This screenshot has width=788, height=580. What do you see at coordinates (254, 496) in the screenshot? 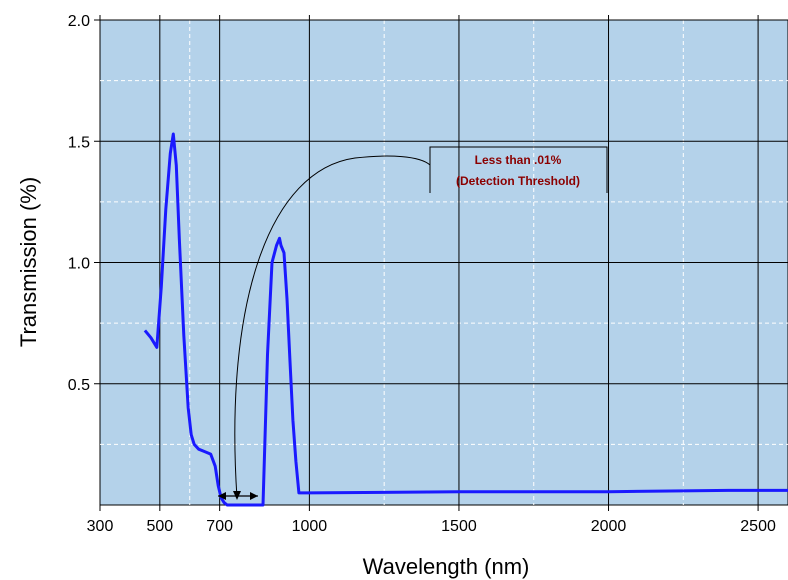
I see `arrow-head-right` at bounding box center [254, 496].